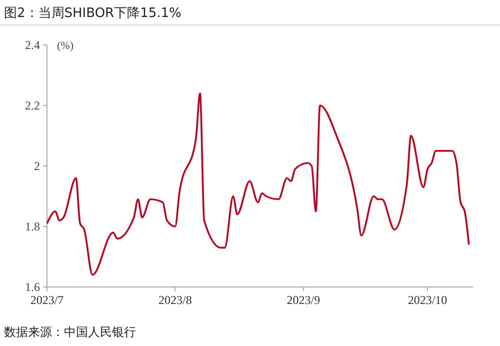 The image size is (500, 346). What do you see at coordinates (428, 300) in the screenshot?
I see `x-tick-label: 2023/10` at bounding box center [428, 300].